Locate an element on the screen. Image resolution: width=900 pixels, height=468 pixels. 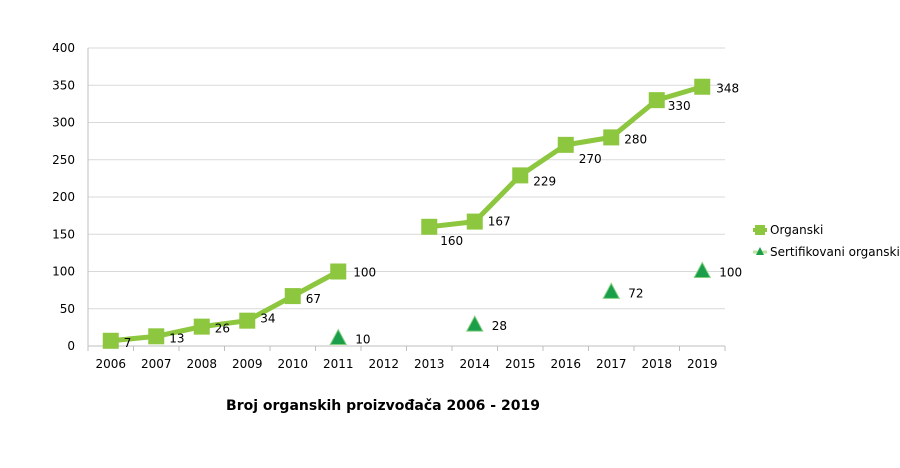
y-axis: 0 50 100 150 200 250 300 350 400 is located at coordinates (70, 197).